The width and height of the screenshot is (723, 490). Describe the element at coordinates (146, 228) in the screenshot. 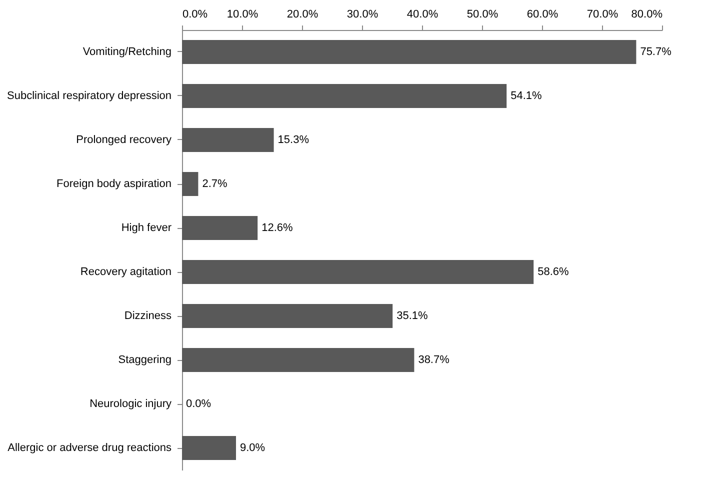

I see `y-tick-label: High fever` at that location.